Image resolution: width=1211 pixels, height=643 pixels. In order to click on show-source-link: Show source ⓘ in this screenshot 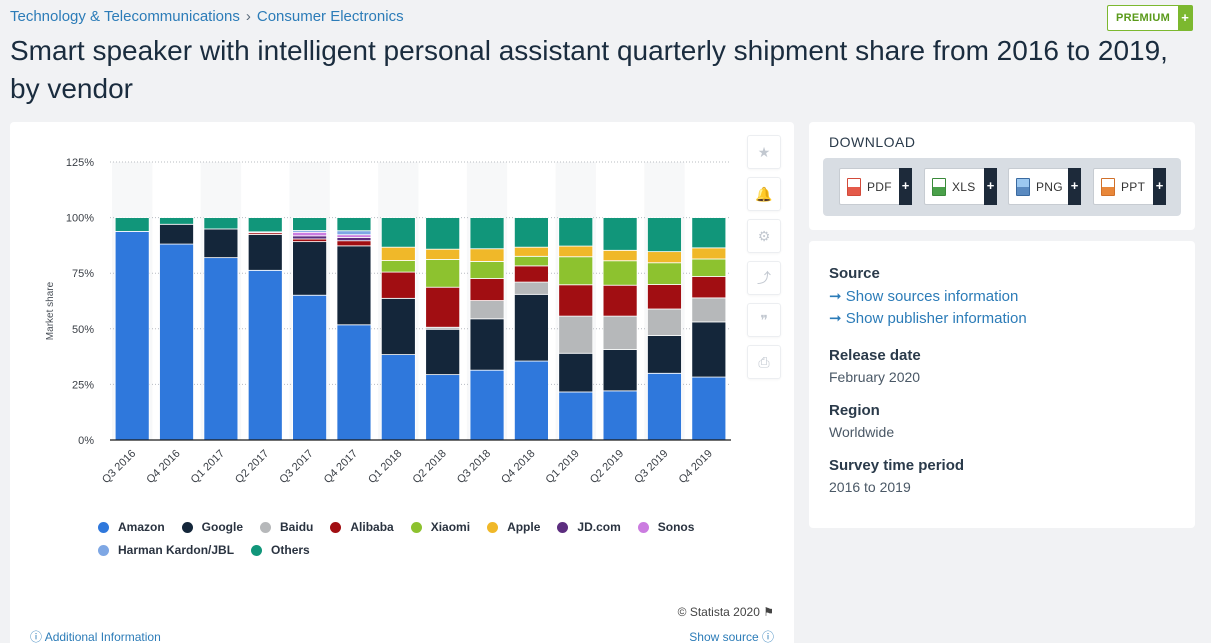, I will do `click(731, 635)`.